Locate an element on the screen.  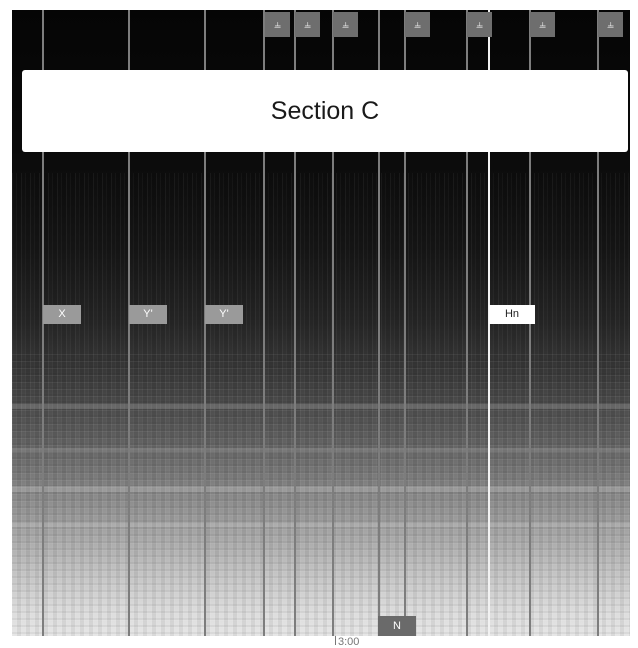
time-tick is located at coordinates (335, 640).